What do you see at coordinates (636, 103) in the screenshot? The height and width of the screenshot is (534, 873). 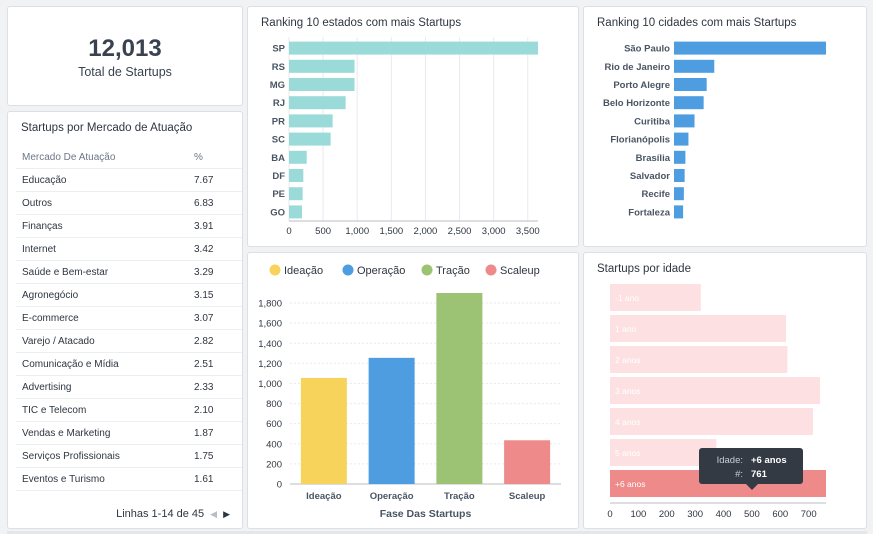 I see `category-label: Belo Horizonte` at bounding box center [636, 103].